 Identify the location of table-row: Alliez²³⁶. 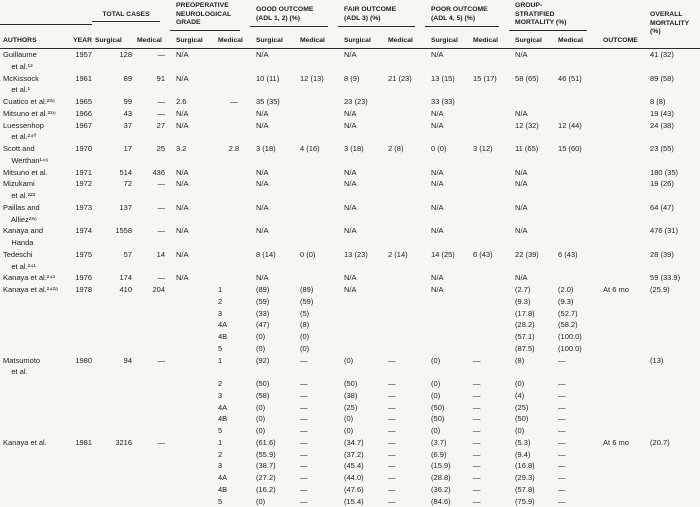
(350, 220).